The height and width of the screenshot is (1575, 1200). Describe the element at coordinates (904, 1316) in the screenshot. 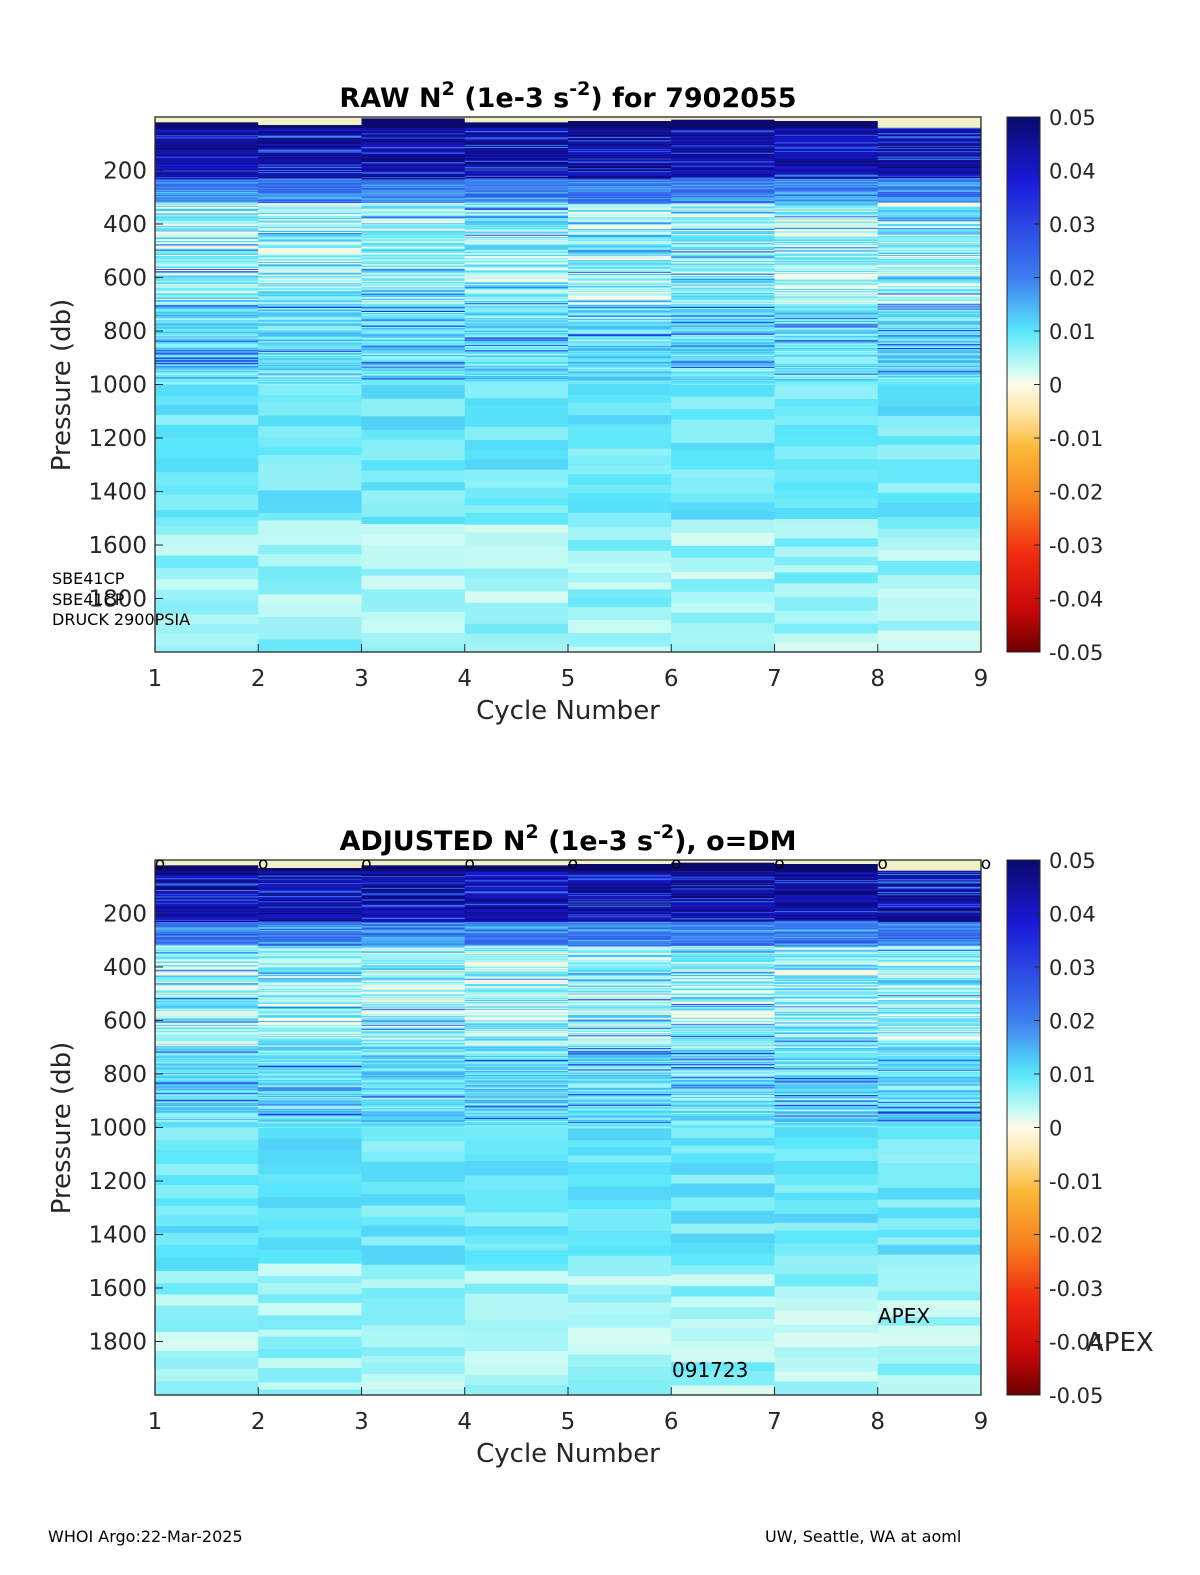

I see `adjusted-apex-label: APEX` at that location.